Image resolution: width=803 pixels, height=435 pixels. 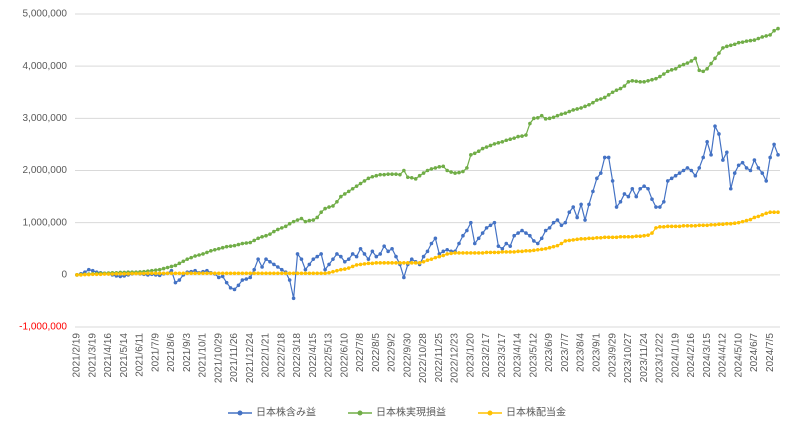 I want to click on x-tick-label: 2022/1/21, so click(x=266, y=355).